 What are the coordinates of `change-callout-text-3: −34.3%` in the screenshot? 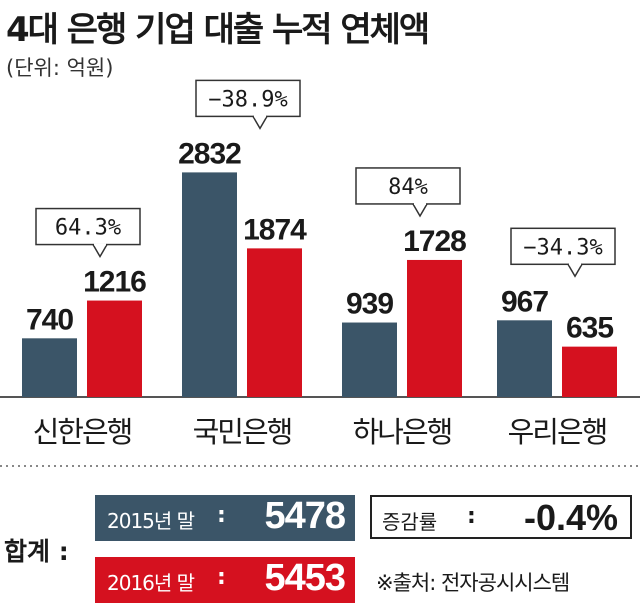 It's located at (562, 247).